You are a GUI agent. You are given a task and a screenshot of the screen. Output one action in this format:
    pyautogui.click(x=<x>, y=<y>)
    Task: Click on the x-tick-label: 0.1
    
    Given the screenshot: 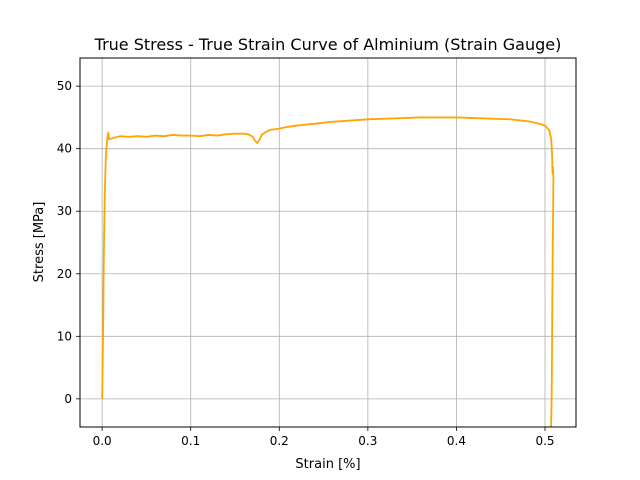 What is the action you would take?
    pyautogui.click(x=190, y=441)
    